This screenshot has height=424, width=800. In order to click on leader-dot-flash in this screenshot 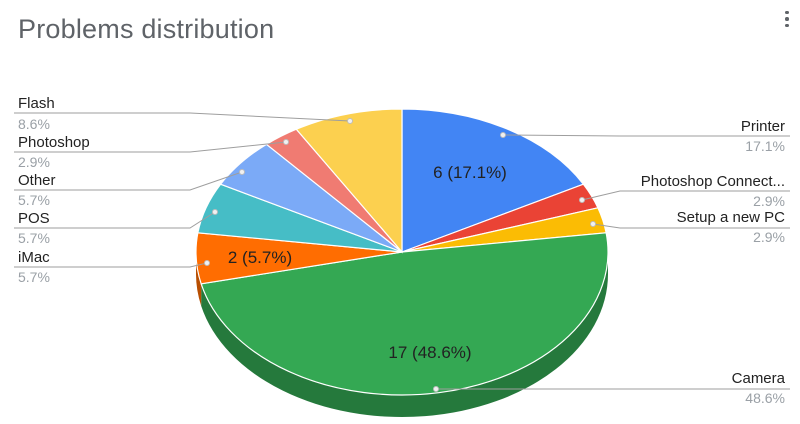, I will do `click(350, 121)`.